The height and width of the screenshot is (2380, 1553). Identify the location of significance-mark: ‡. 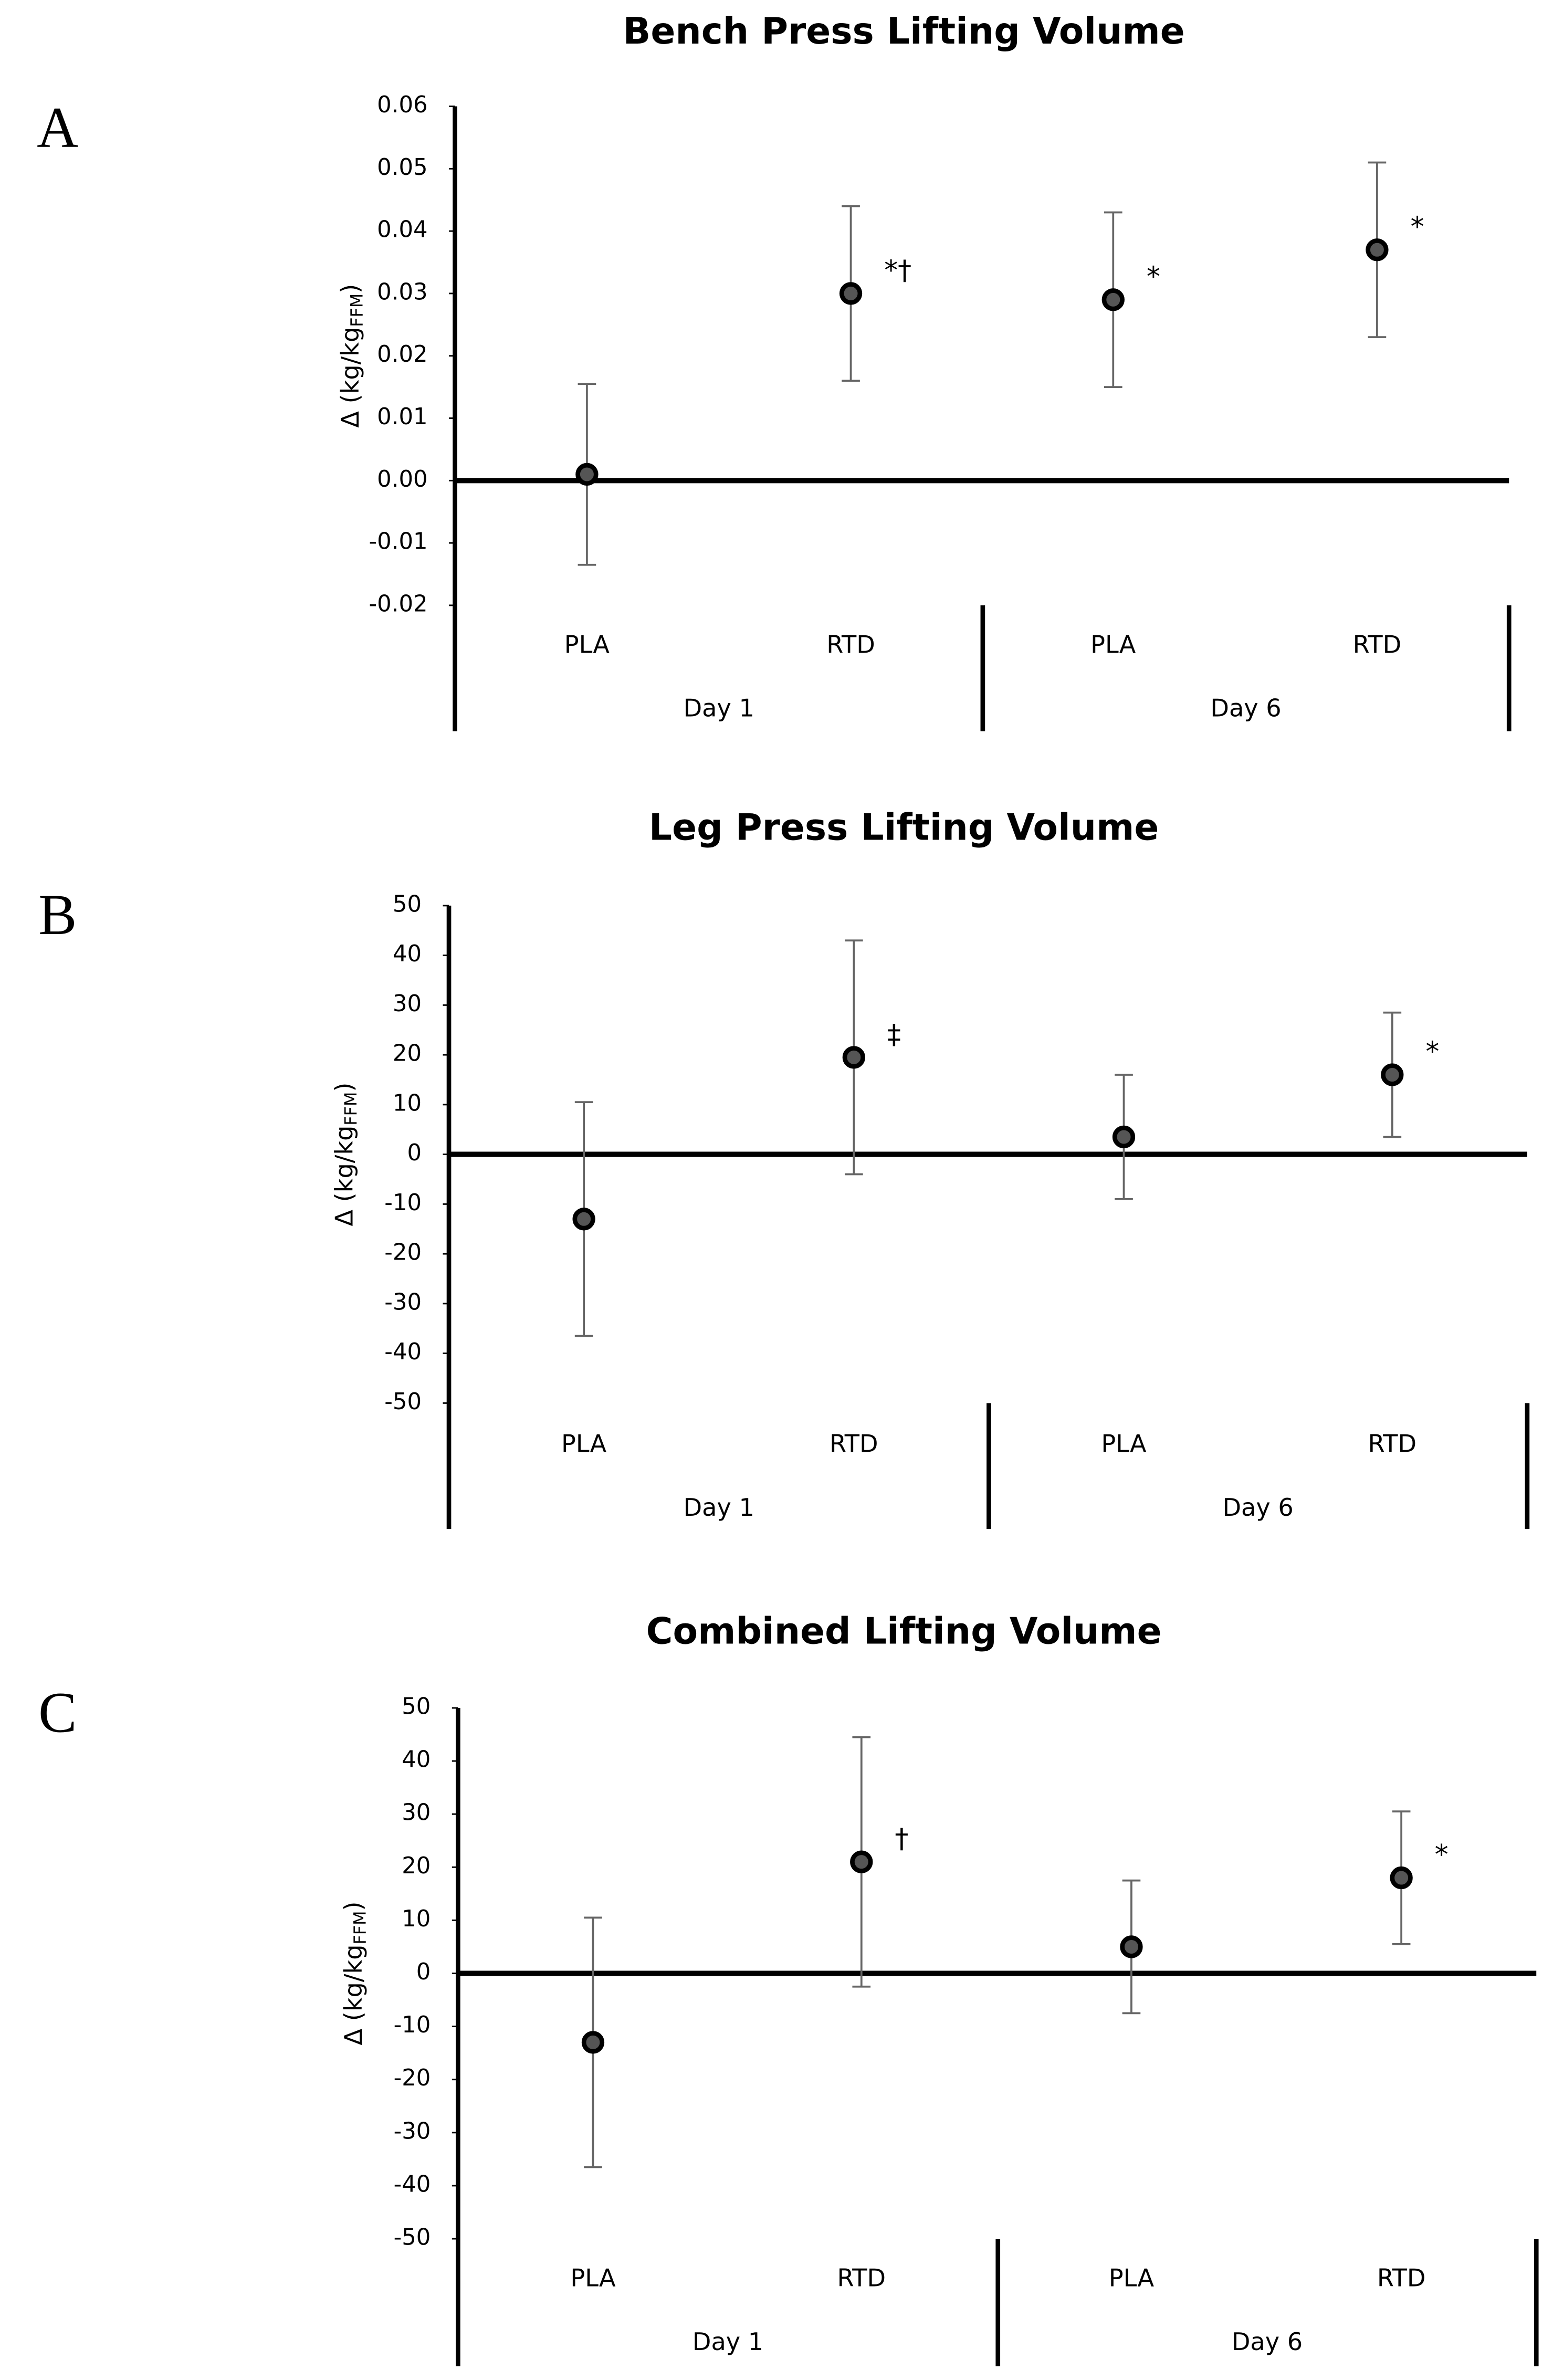
(894, 1034).